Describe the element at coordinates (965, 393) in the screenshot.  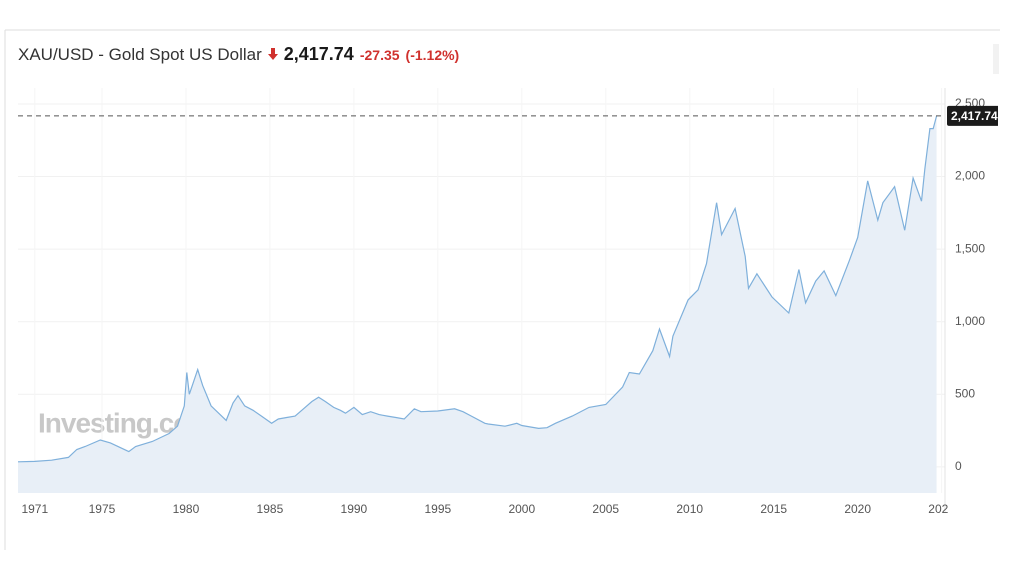
I see `y-tick-label: 500` at that location.